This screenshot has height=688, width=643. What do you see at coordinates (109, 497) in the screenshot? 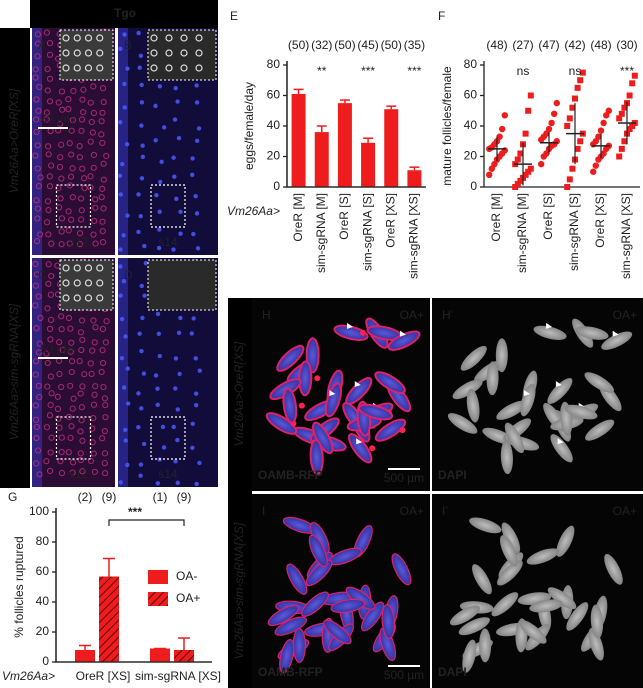
I see `n-label: (9)` at bounding box center [109, 497].